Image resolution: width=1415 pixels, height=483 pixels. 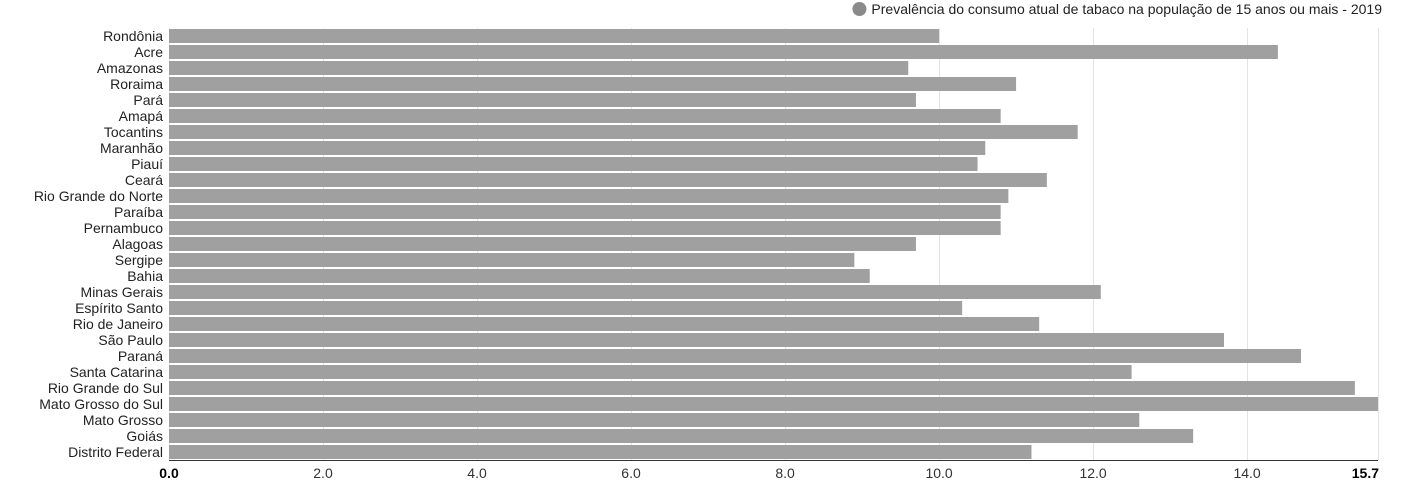 What do you see at coordinates (101, 404) in the screenshot?
I see `category-label-23: Mato Grosso do Sul` at bounding box center [101, 404].